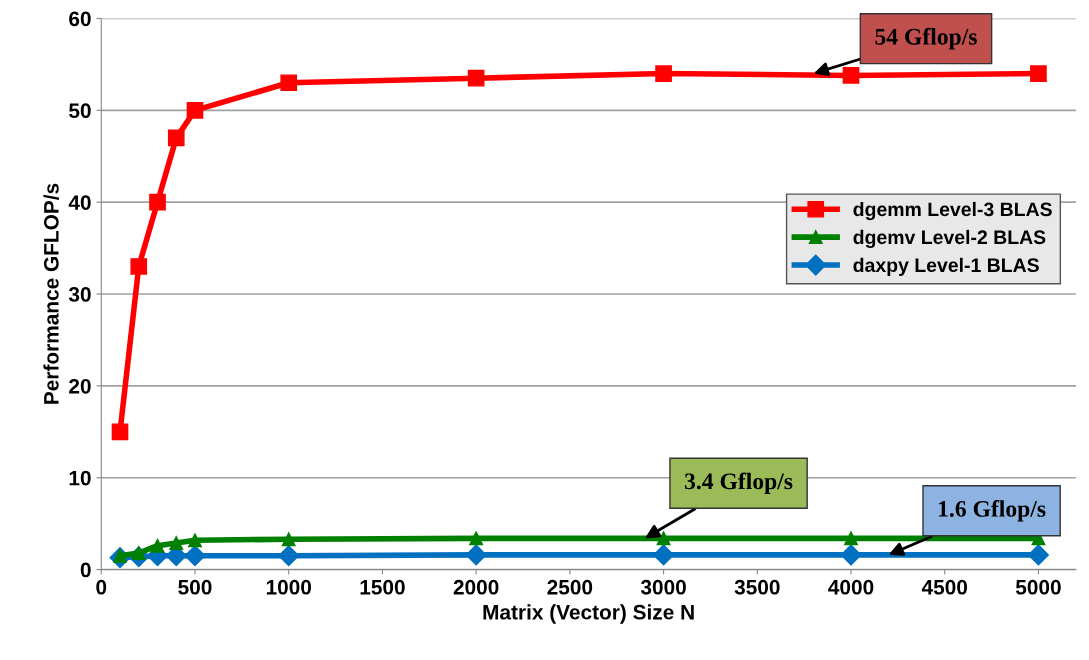 The image size is (1089, 660). Describe the element at coordinates (757, 587) in the screenshot. I see `x-tick-label: 3500` at that location.